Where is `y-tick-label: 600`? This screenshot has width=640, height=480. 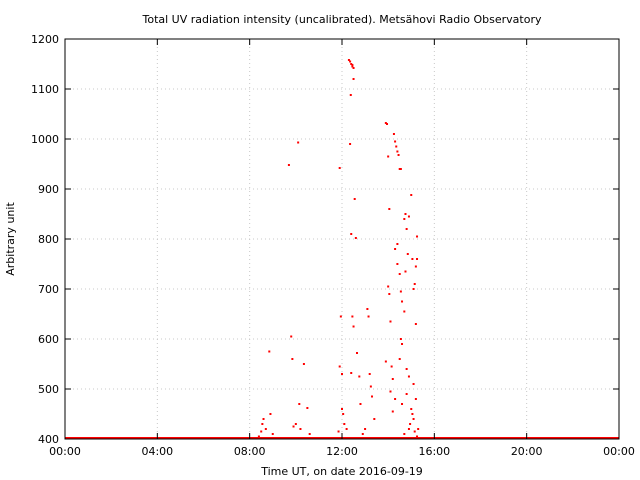 y-tick-label: 600 is located at coordinates (48, 339).